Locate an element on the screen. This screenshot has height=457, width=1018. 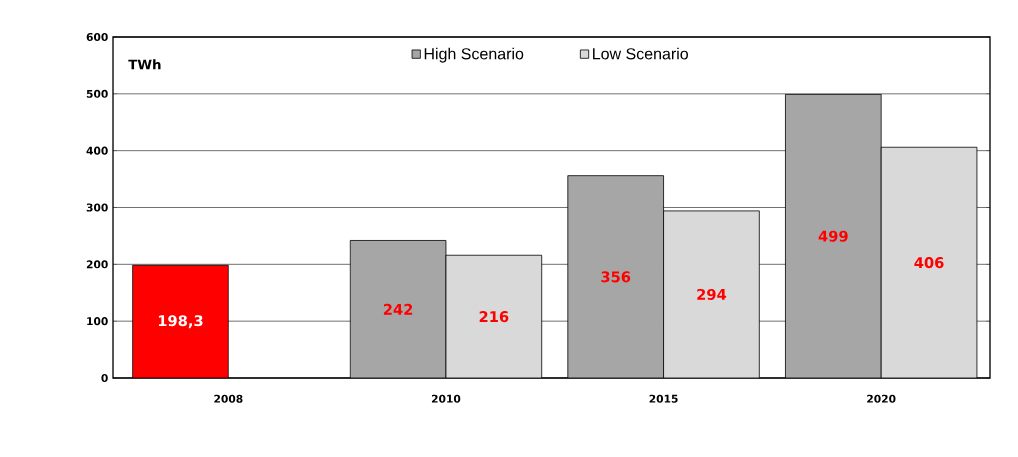
y-axis-title: TWh is located at coordinates (144, 64).